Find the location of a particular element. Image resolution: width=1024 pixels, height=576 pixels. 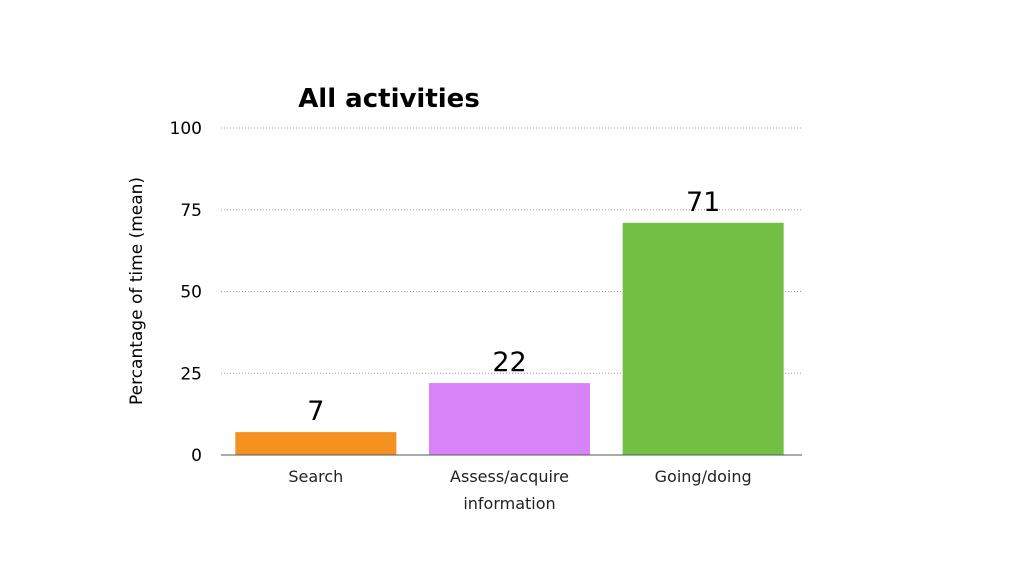

y-tick-label: 100 is located at coordinates (186, 129).